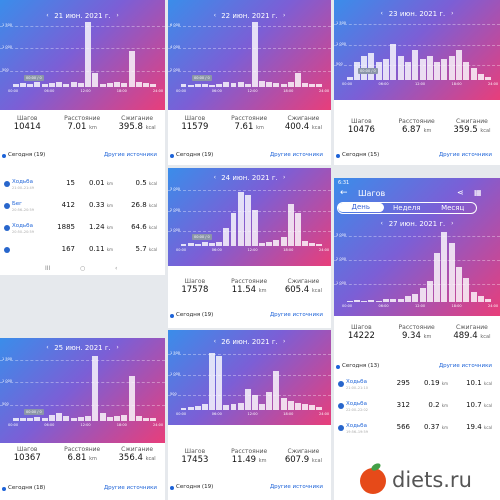 The height and width of the screenshot is (500, 500). Describe the element at coordinates (417, 411) in the screenshot. I see `activity-row: Ходьба 22:00–22:02 312 0.2 km 10.7 kcal` at that location.